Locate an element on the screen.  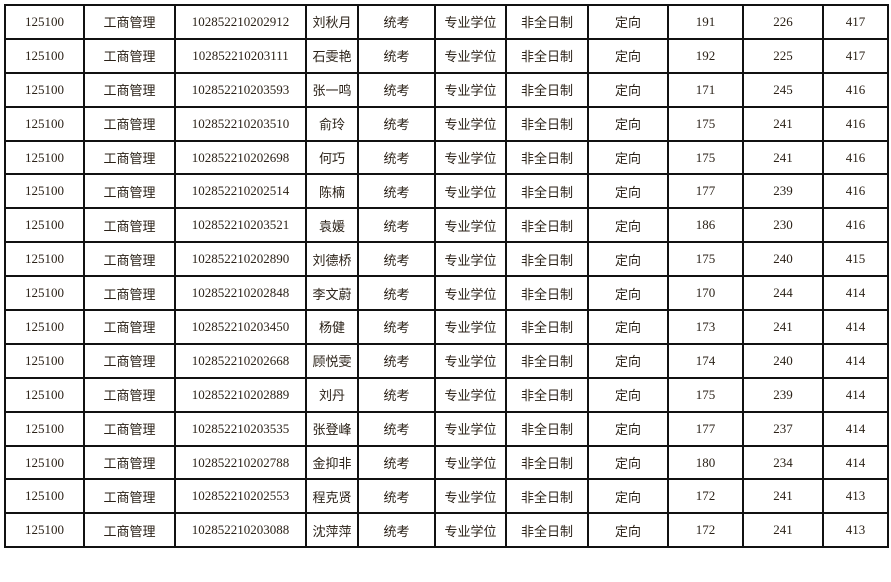
score-b-cell: 234 is located at coordinates (783, 462).